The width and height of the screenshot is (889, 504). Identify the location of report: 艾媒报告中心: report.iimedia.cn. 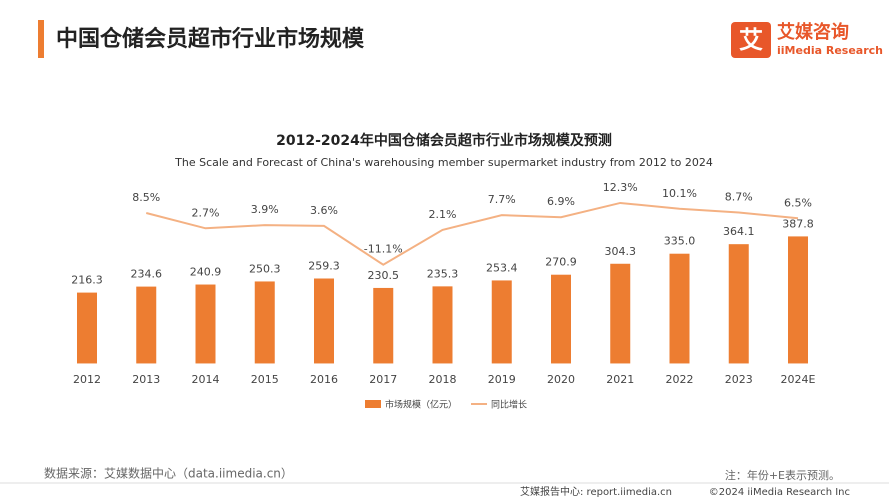
(596, 491).